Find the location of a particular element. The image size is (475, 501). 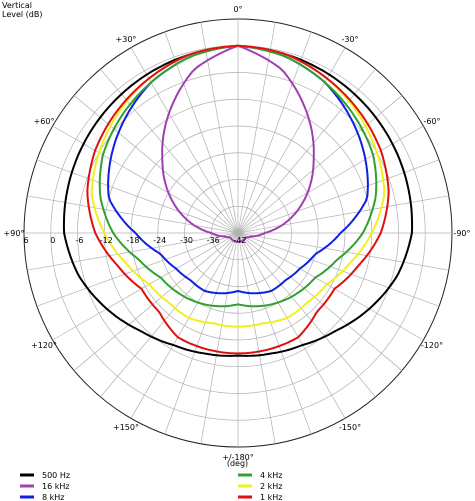

series-line is located at coordinates (238, 143).